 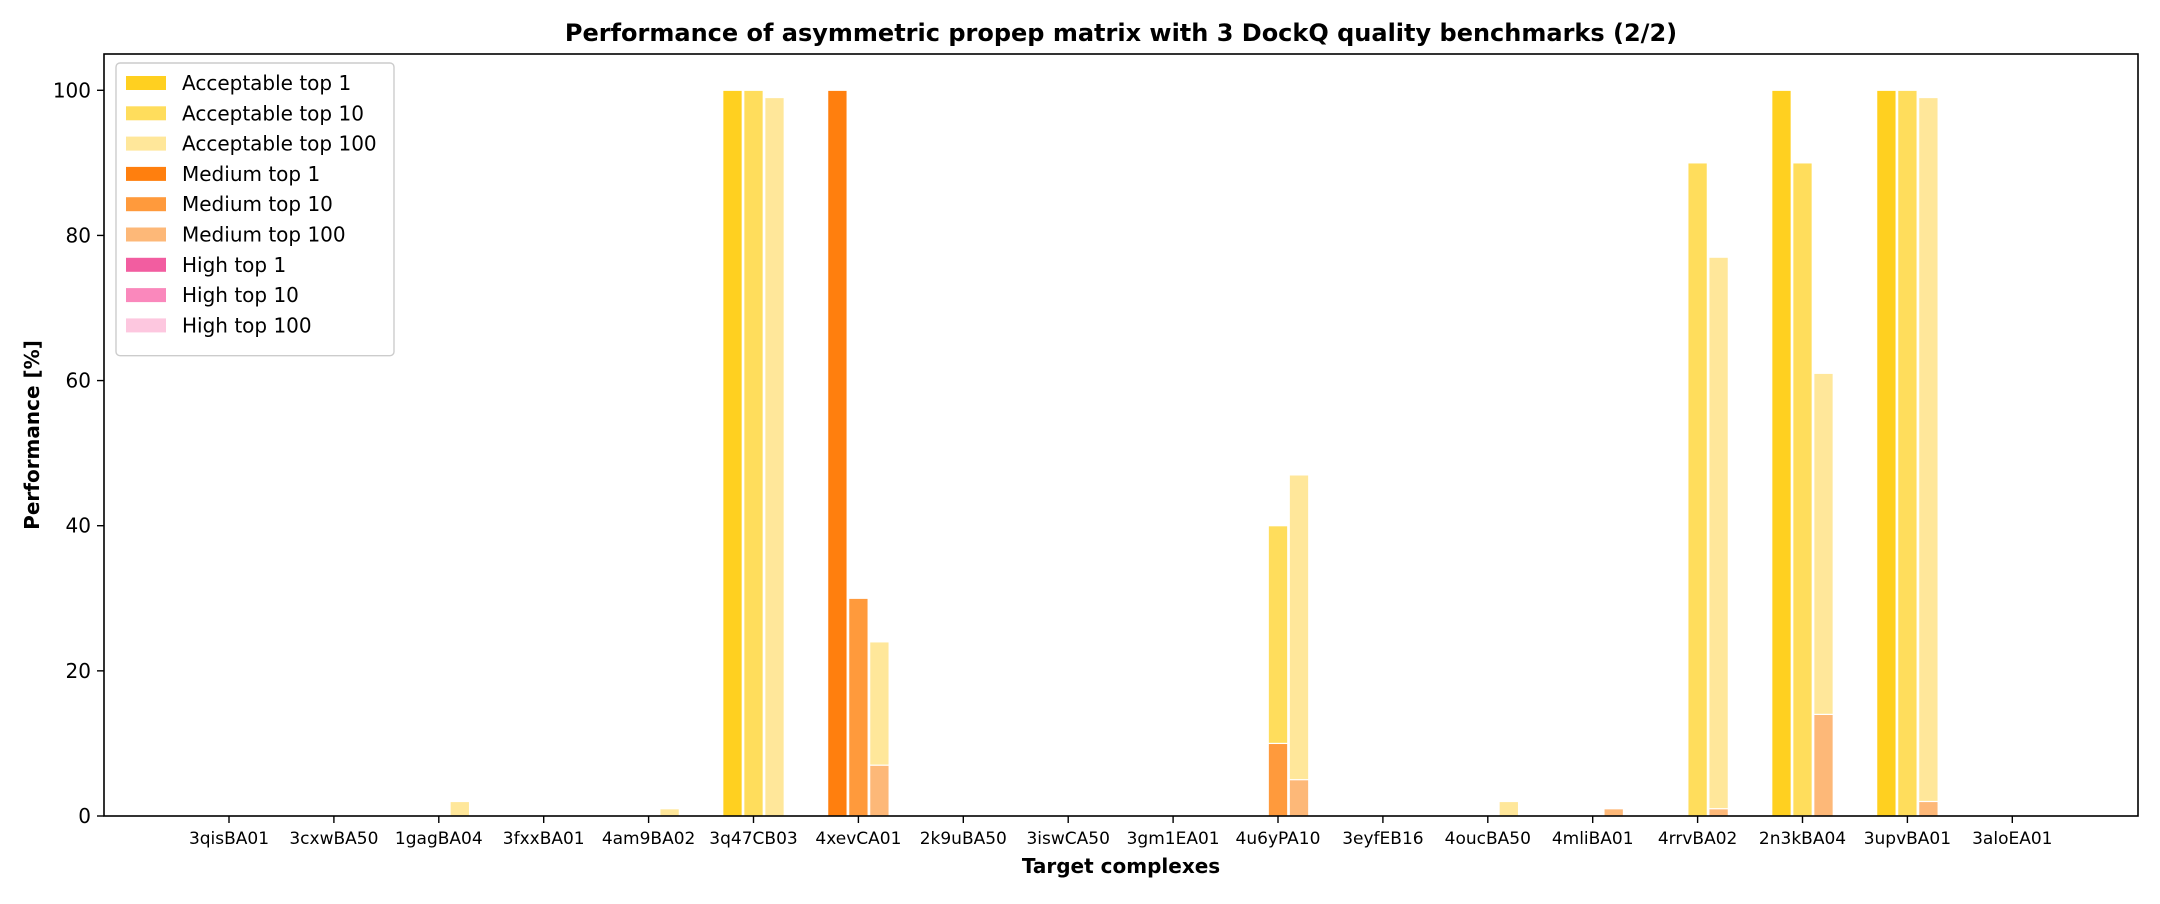 I want to click on bar-medium-top-100-4xevCA01, so click(x=879, y=790).